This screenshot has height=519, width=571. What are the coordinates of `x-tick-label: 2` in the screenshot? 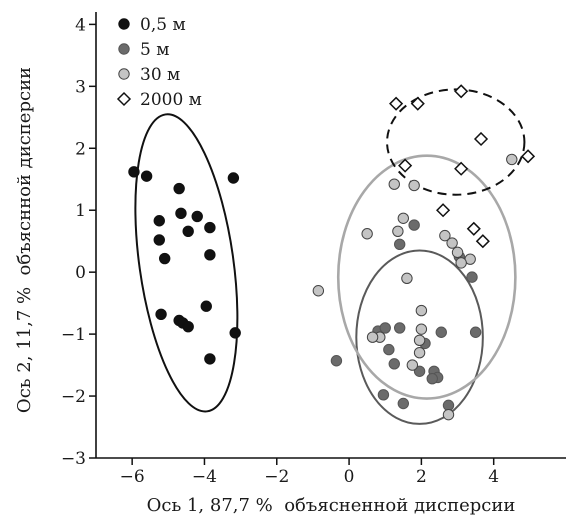 It's located at (421, 477).